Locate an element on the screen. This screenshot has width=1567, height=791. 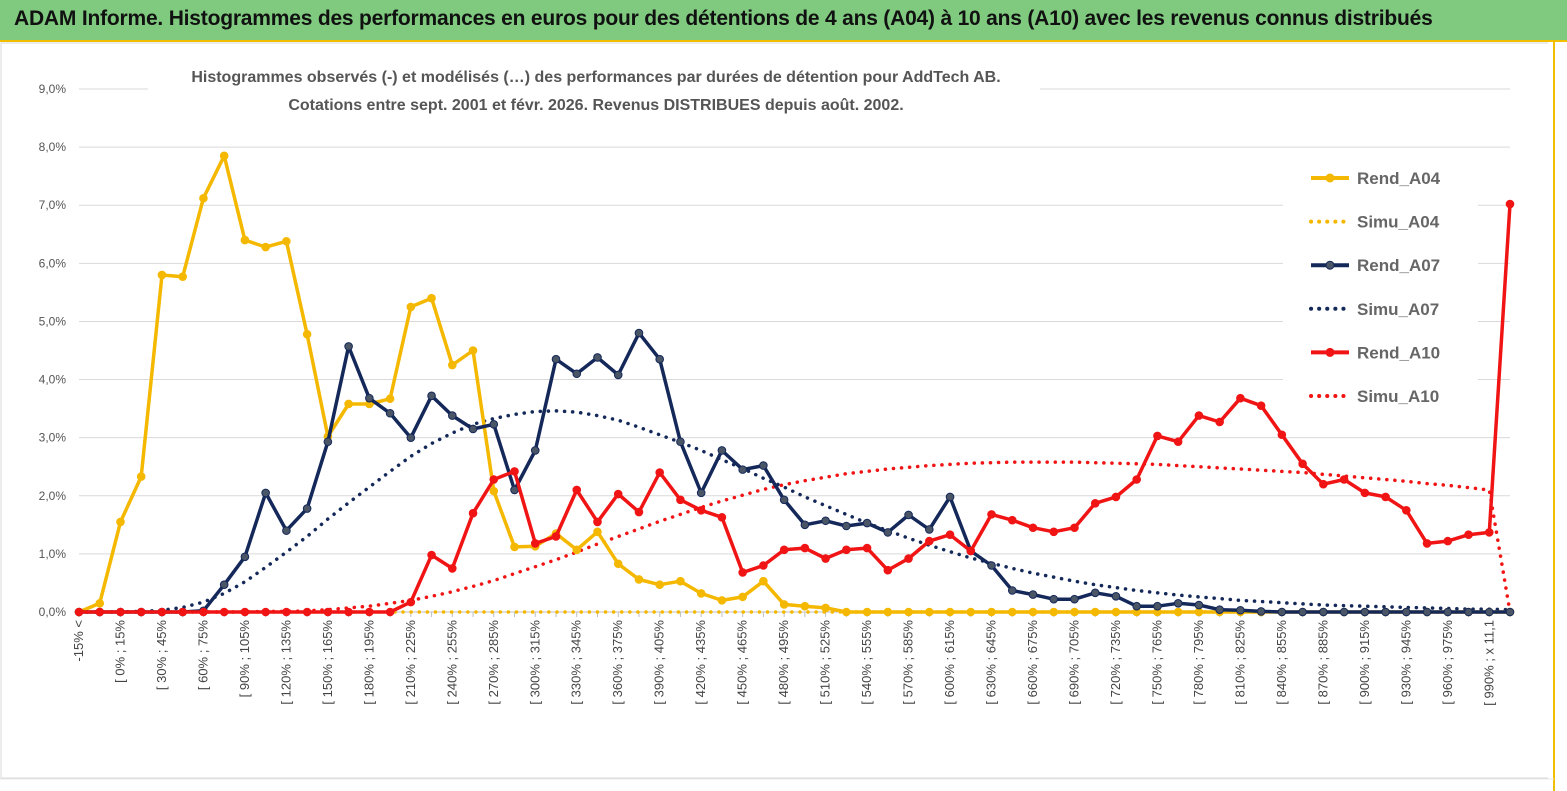
x-tick-label: [ 660% ; 675% is located at coordinates (1032, 662).